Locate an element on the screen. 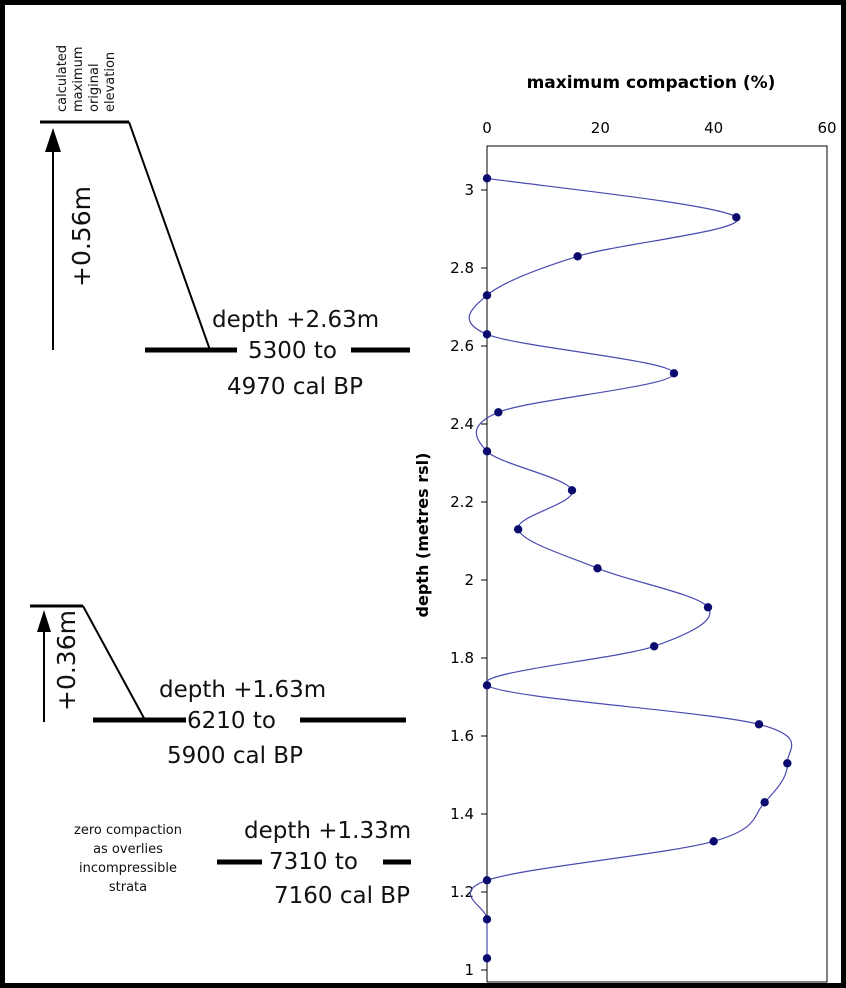 The height and width of the screenshot is (988, 846). zero-compaction-note-line-3: incompressible is located at coordinates (128, 868).